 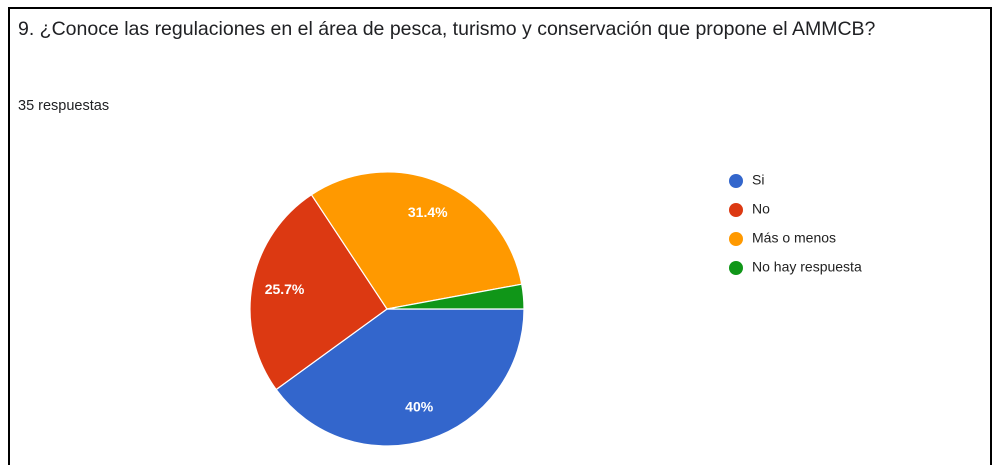 What do you see at coordinates (419, 407) in the screenshot?
I see `value-label: 40%` at bounding box center [419, 407].